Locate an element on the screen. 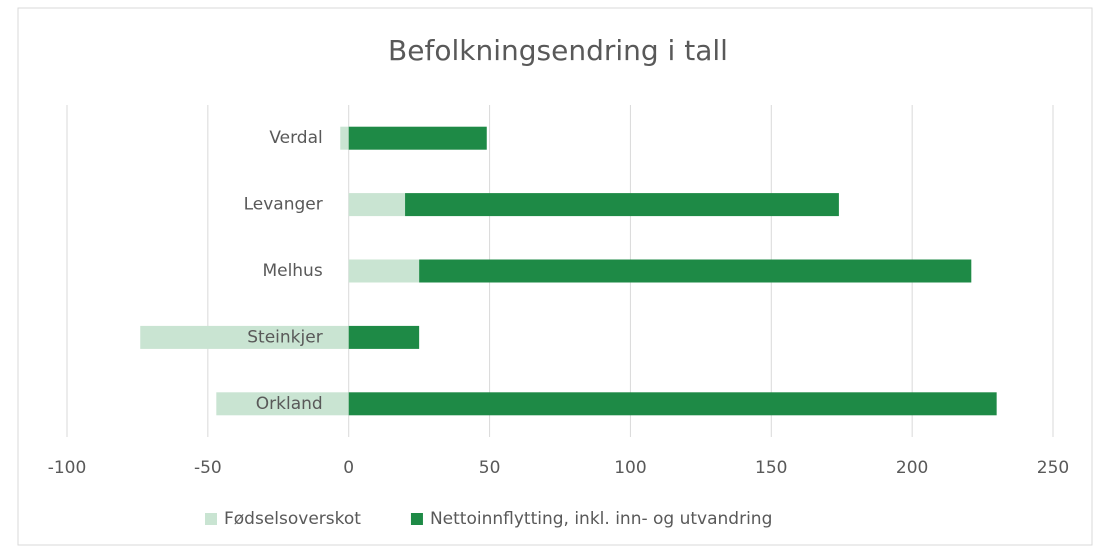 This screenshot has height=546, width=1093. labels: Verdal Levanger Melhus Steinkjer Orkland is located at coordinates (283, 271).